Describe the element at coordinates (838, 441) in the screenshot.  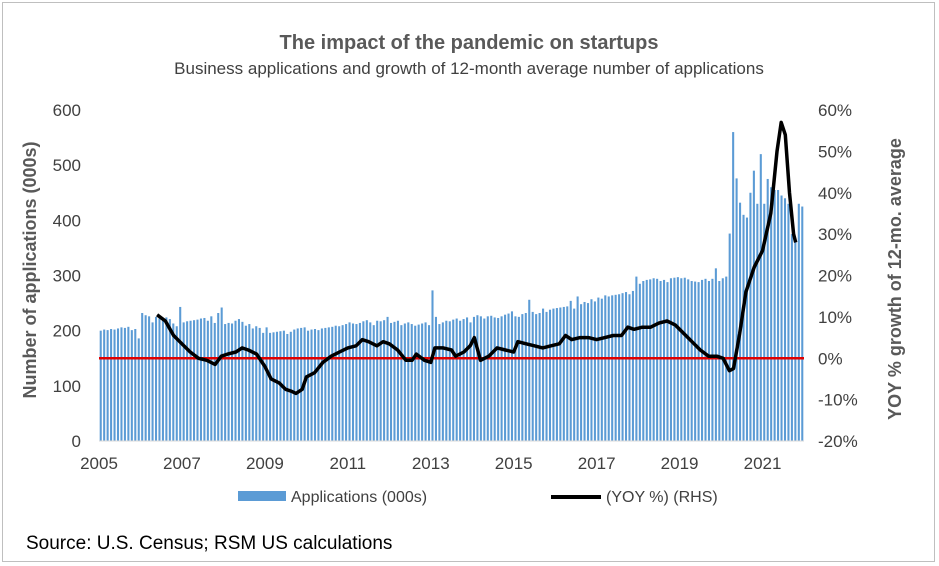
I see `y2-tick-label: -20%` at that location.